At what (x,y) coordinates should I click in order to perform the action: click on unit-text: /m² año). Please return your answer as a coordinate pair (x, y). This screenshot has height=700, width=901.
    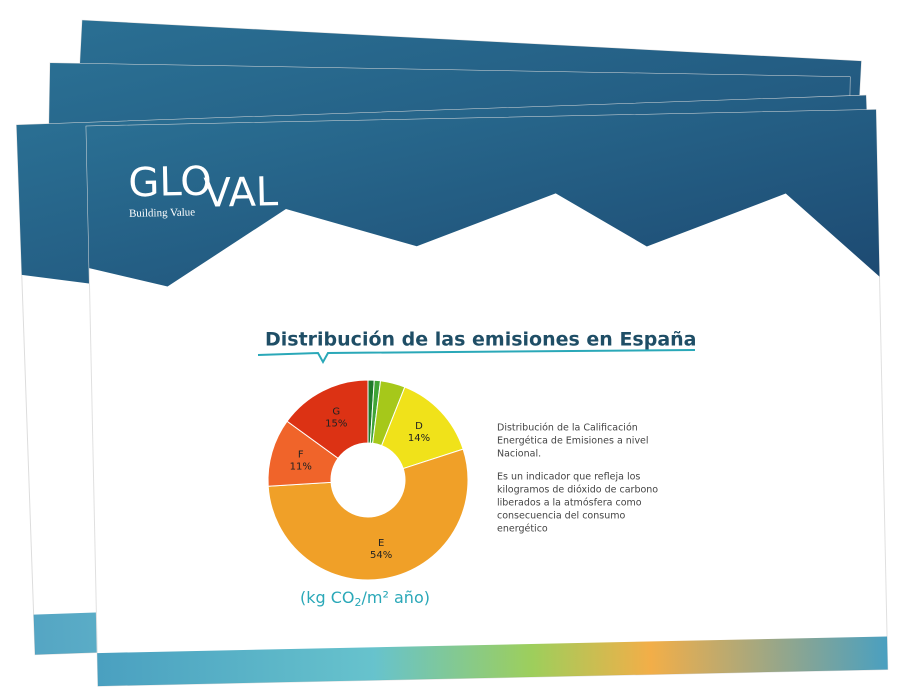
    Looking at the image, I should click on (396, 597).